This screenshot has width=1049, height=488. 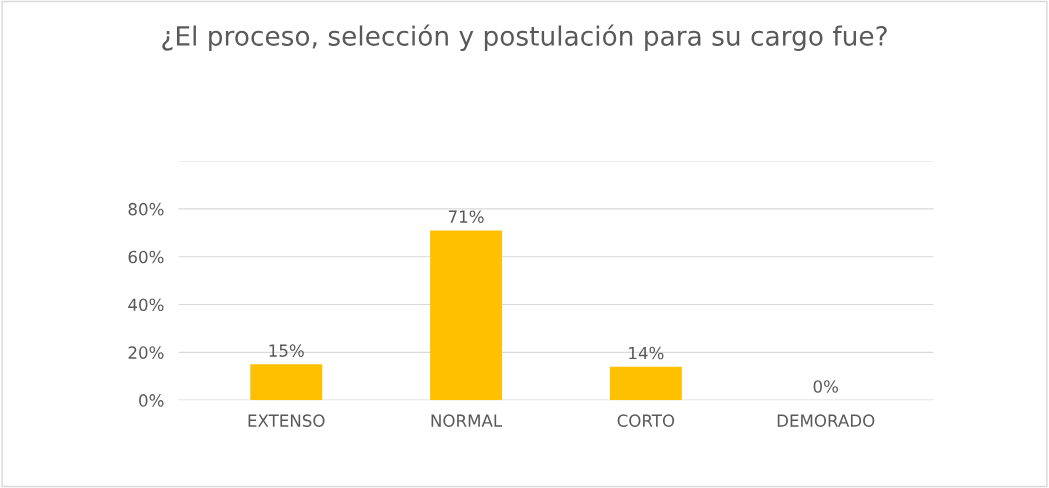 What do you see at coordinates (467, 420) in the screenshot?
I see `x-tick-label: NORMAL` at bounding box center [467, 420].